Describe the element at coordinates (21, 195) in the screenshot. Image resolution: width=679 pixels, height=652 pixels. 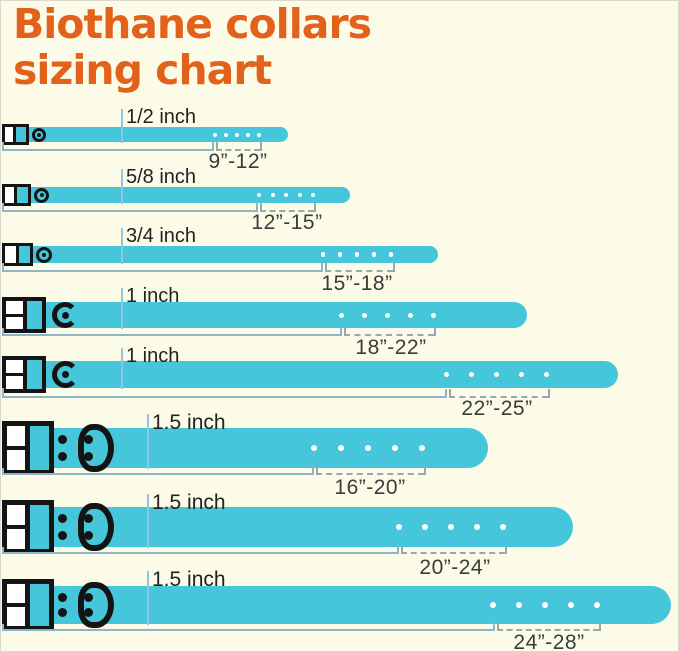
I see `buckle-strap-pass` at that location.